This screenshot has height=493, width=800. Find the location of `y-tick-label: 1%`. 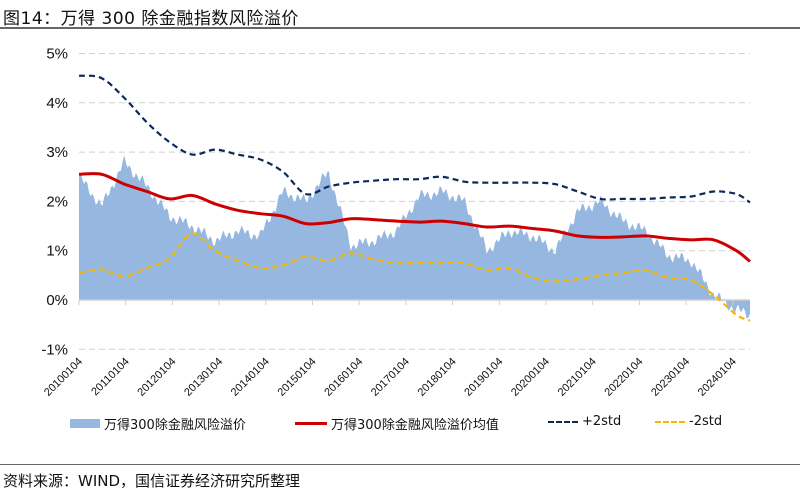

y-tick-label: 1% is located at coordinates (57, 251).